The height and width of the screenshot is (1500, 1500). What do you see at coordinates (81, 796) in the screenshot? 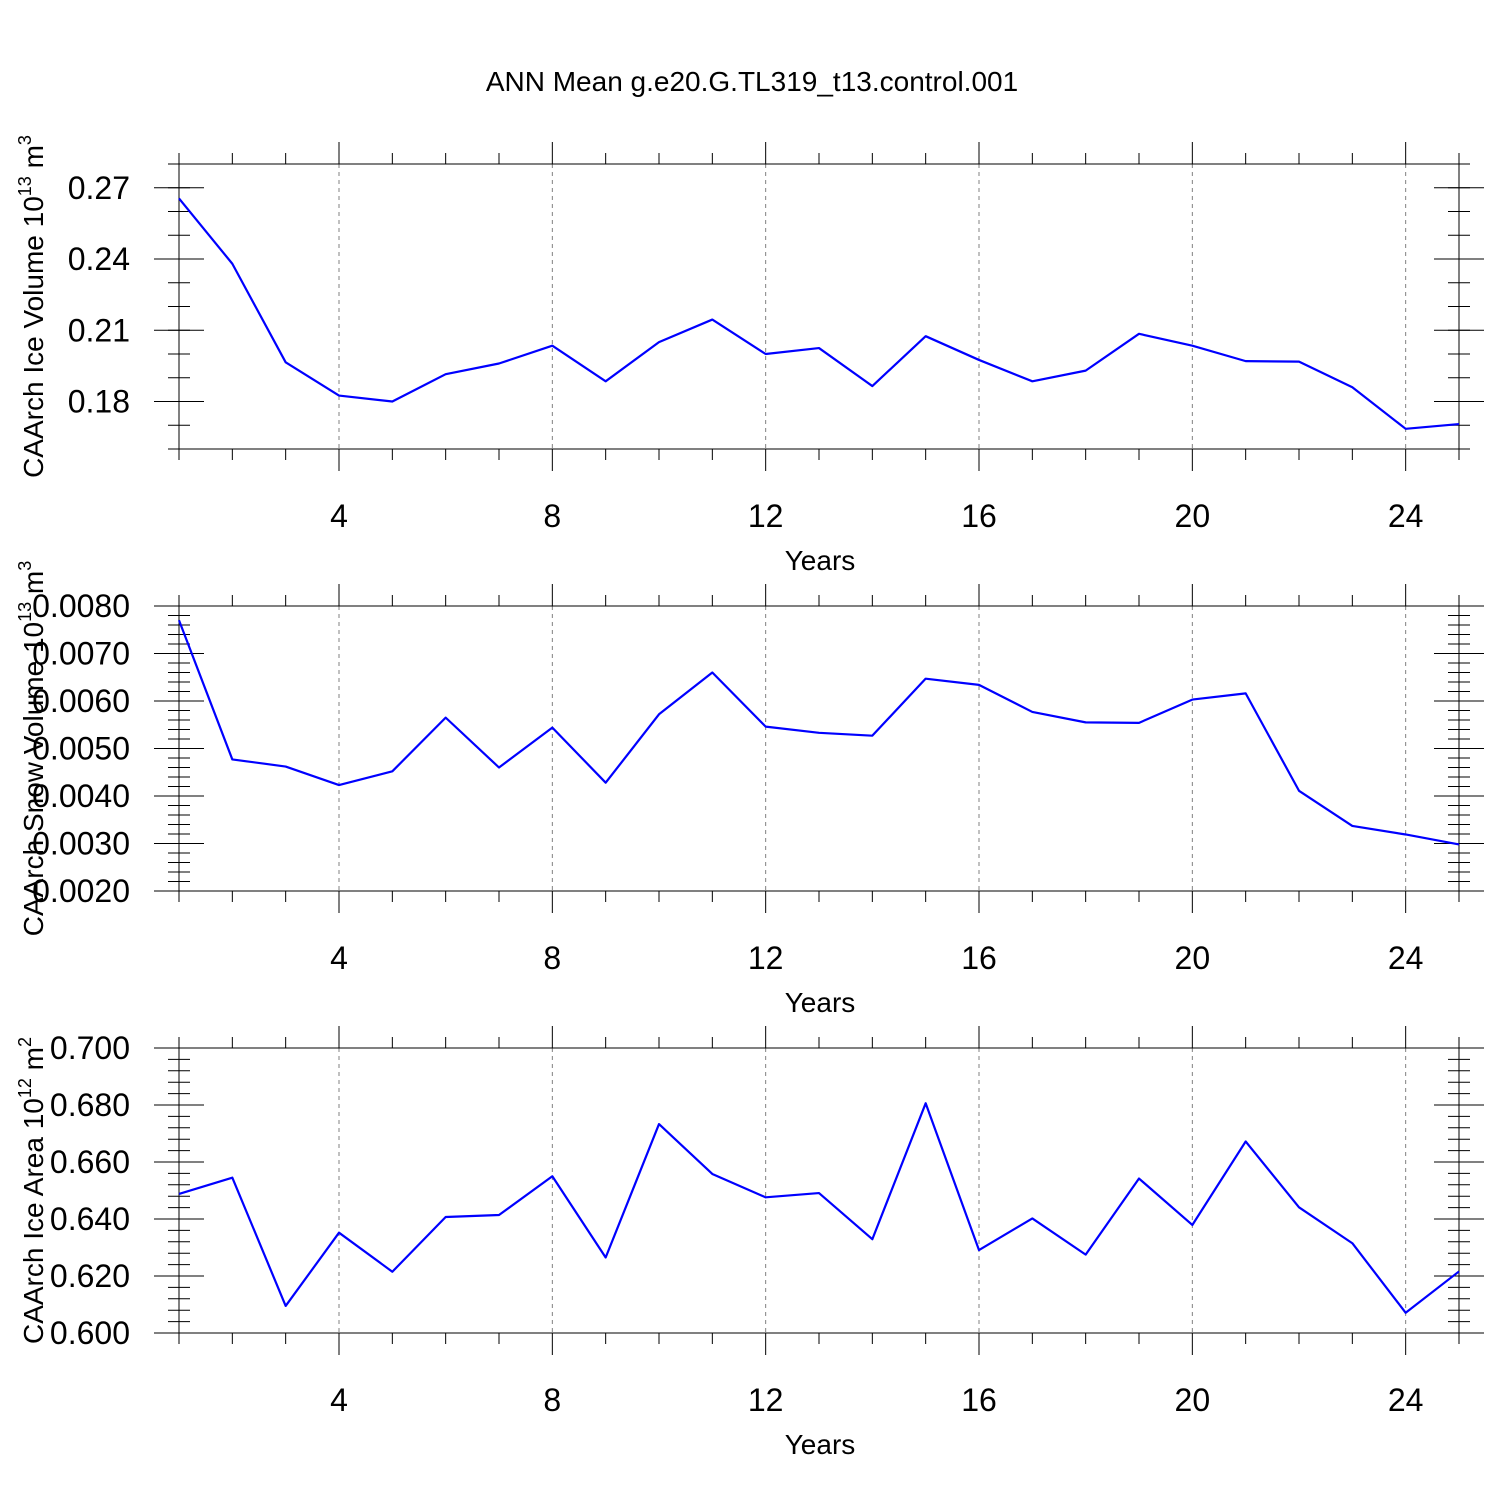
I see `y-tick-label: 0.0040` at bounding box center [81, 796].